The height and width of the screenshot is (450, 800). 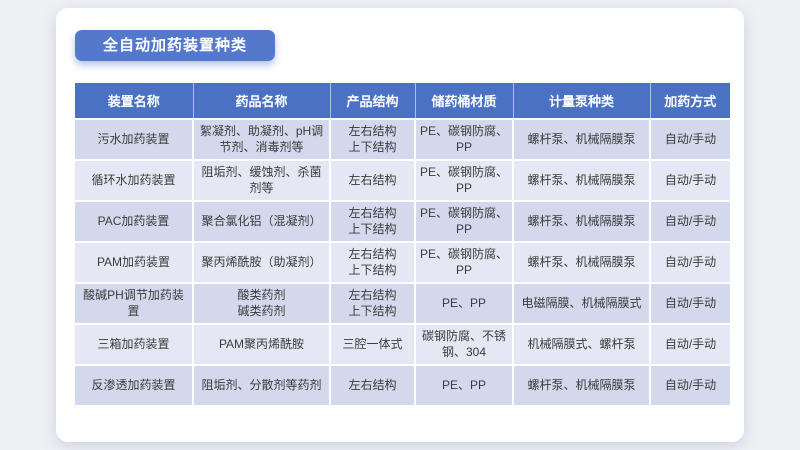 I want to click on column-header: 计量泵种类, so click(x=581, y=101).